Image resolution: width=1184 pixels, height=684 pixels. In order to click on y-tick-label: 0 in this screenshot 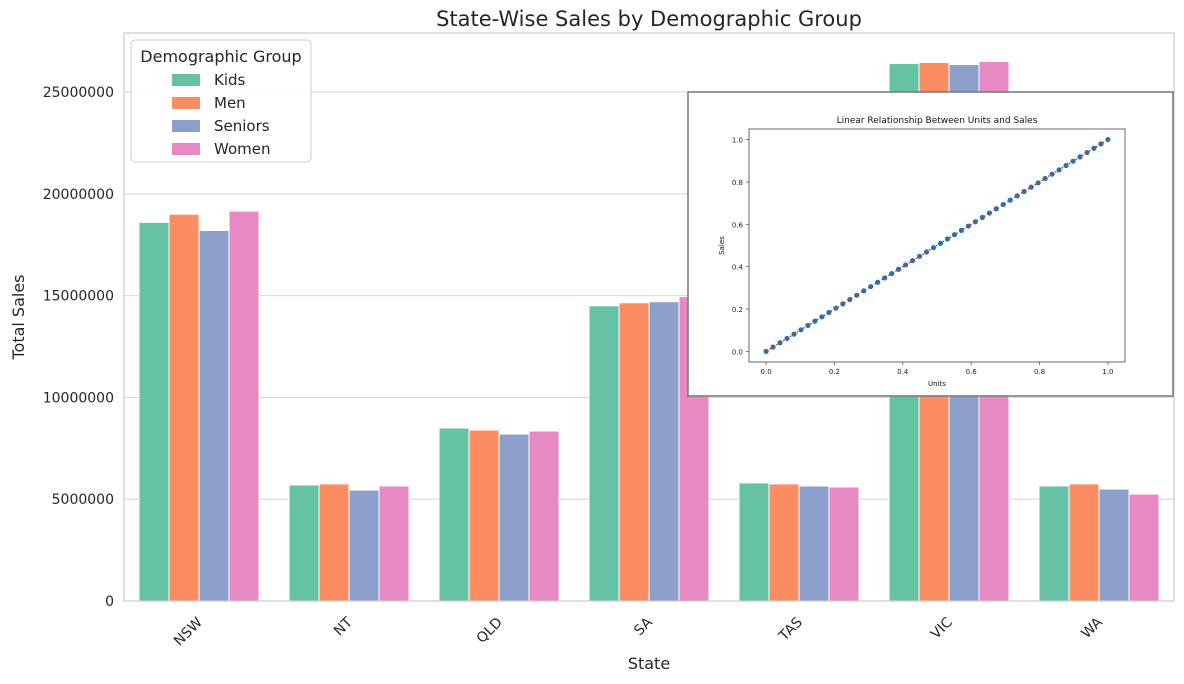, I will do `click(109, 602)`.